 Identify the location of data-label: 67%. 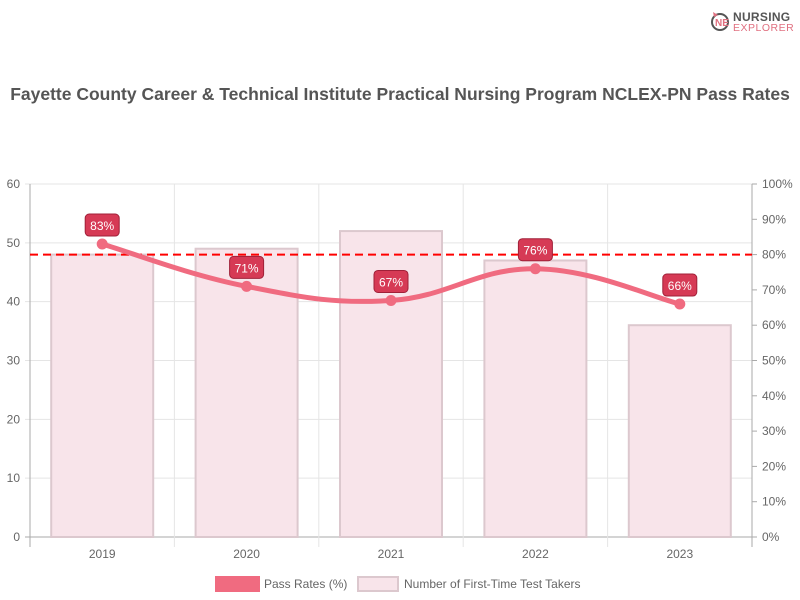
(391, 282).